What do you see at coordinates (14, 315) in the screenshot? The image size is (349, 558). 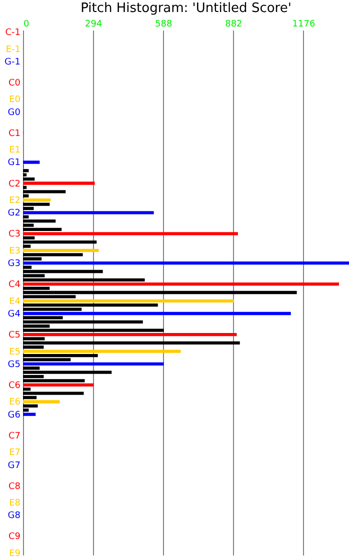 I see `y-tick-label: G4` at bounding box center [14, 315].